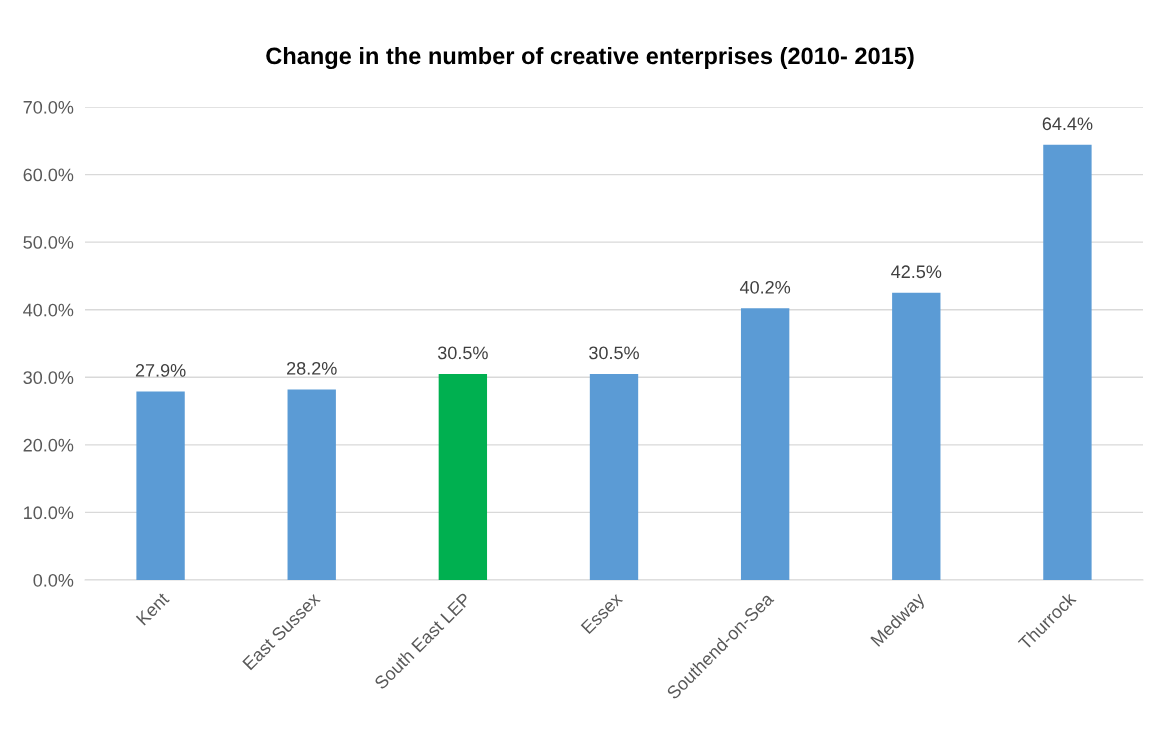 This screenshot has height=744, width=1158. I want to click on data-label: 27.9%, so click(160, 370).